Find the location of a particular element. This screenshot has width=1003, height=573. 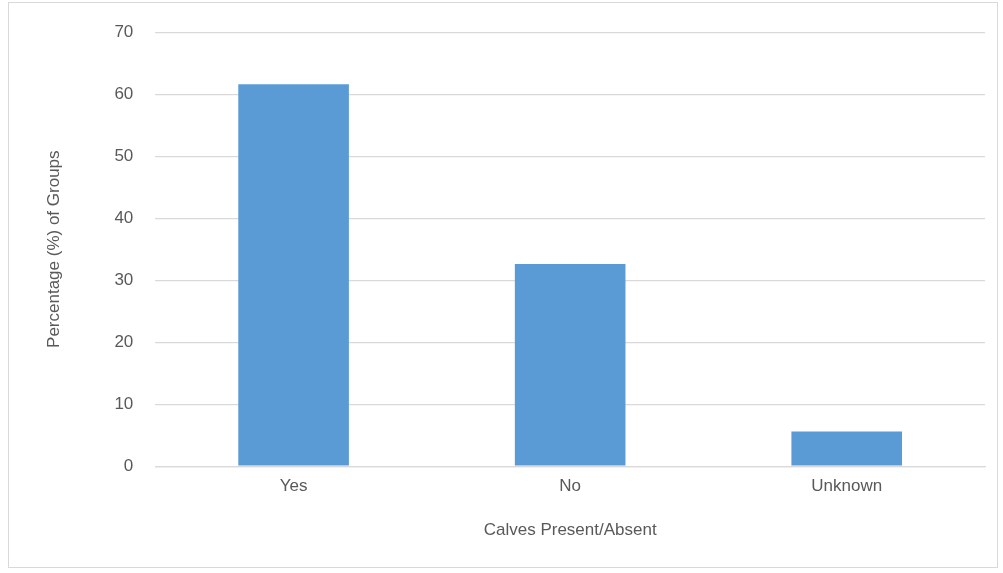

y-axis-title: Percentage (%) of Groups is located at coordinates (53, 249).